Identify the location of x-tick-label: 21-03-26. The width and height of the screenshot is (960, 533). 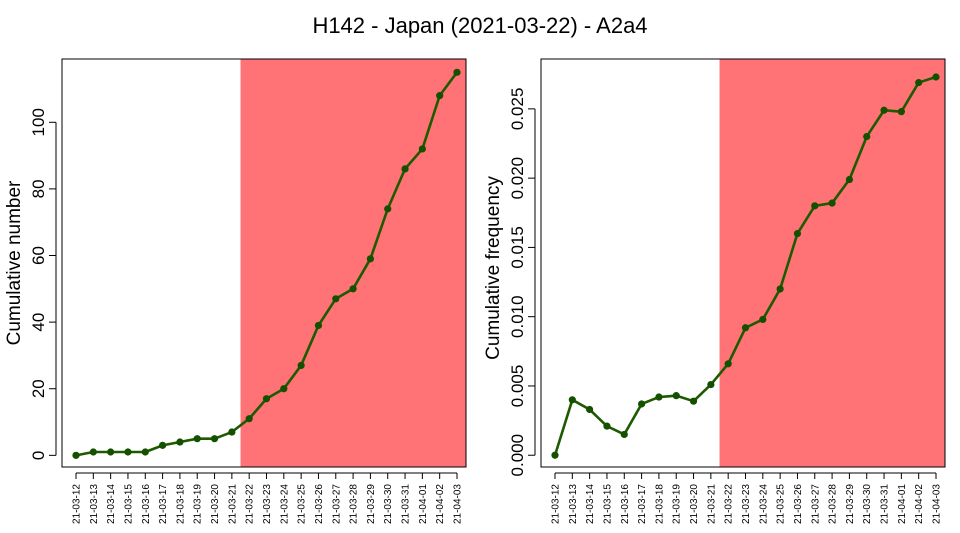
(319, 504).